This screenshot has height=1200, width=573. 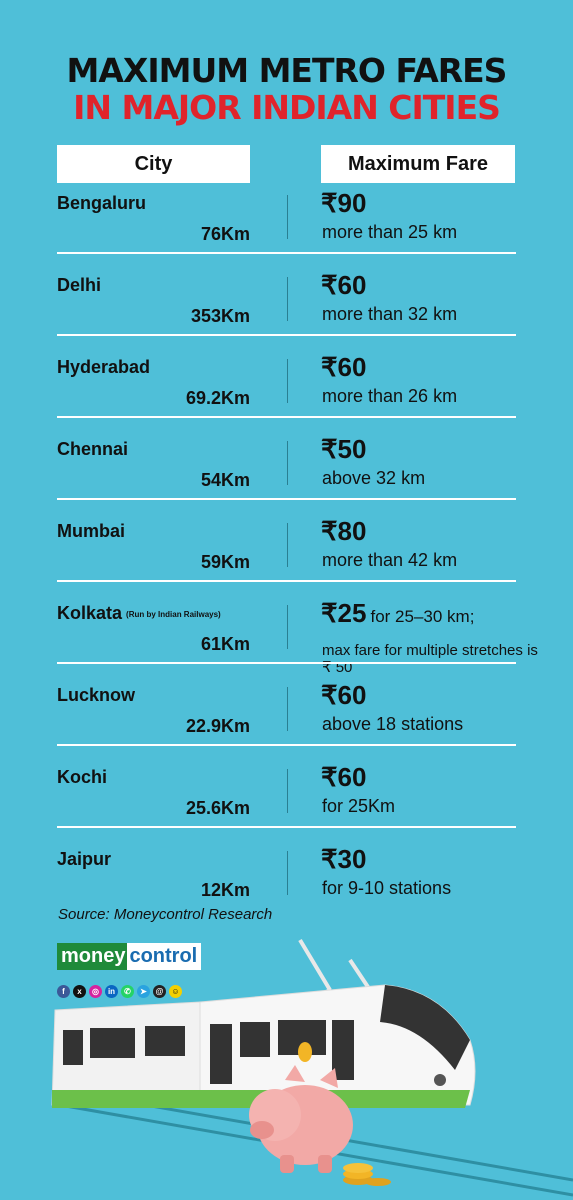 I want to click on city-label: Kochi, so click(x=82, y=777).